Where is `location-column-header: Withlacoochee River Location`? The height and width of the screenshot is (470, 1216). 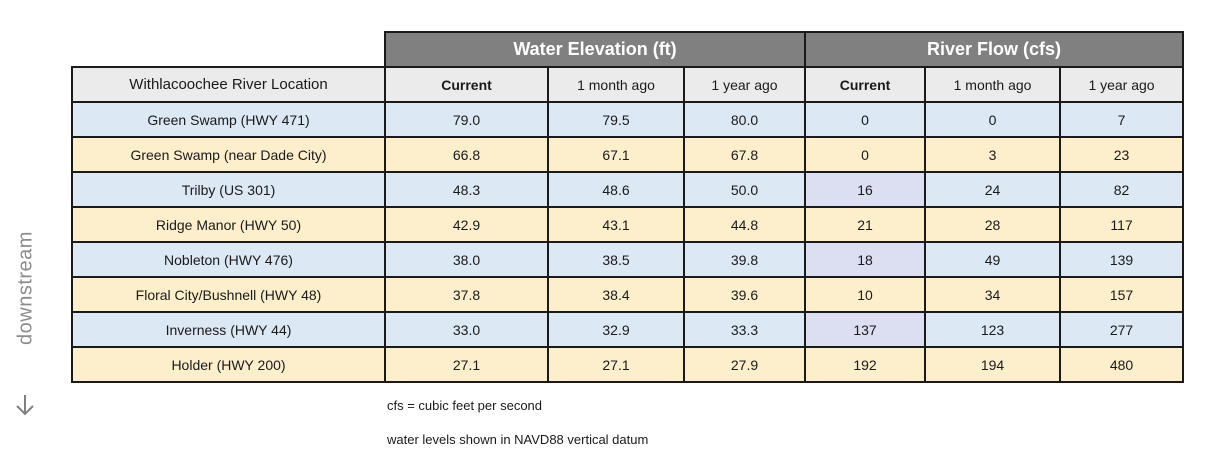
location-column-header: Withlacoochee River Location is located at coordinates (228, 84).